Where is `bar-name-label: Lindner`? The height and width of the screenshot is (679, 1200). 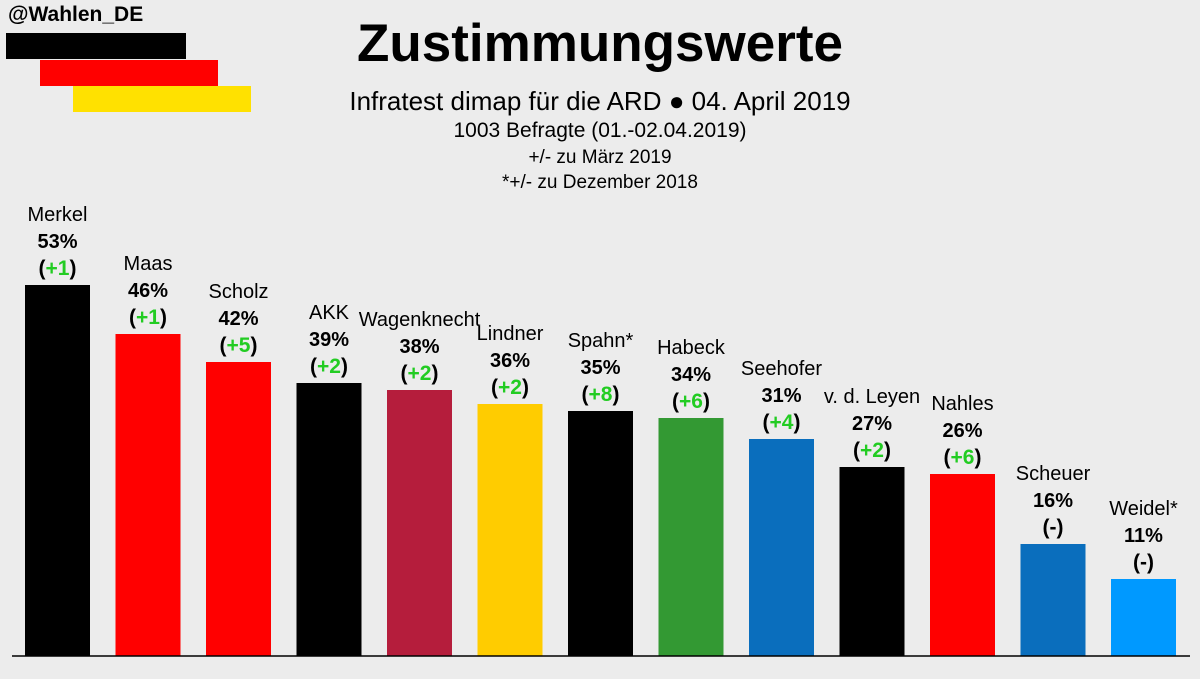 bar-name-label: Lindner is located at coordinates (510, 334).